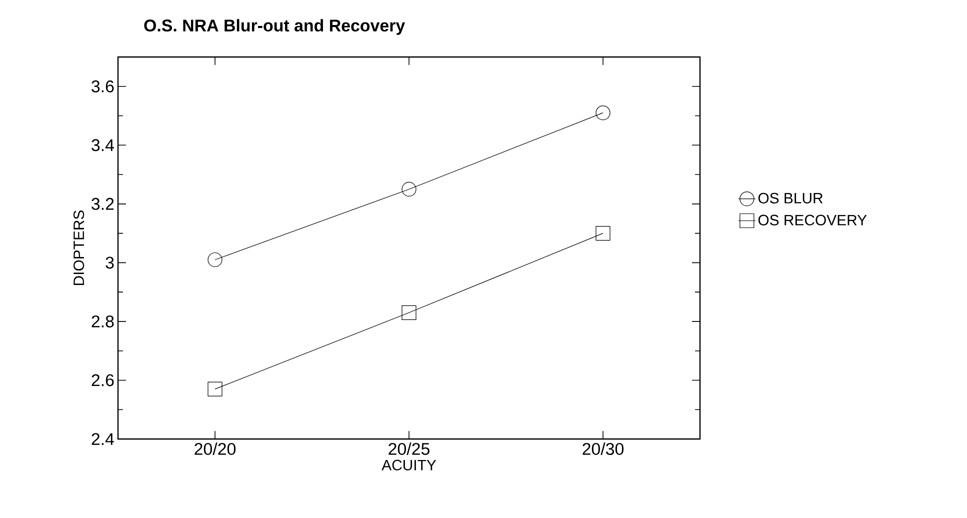 The height and width of the screenshot is (518, 967). Describe the element at coordinates (812, 220) in the screenshot. I see `legend-label: OS RECOVERY` at that location.